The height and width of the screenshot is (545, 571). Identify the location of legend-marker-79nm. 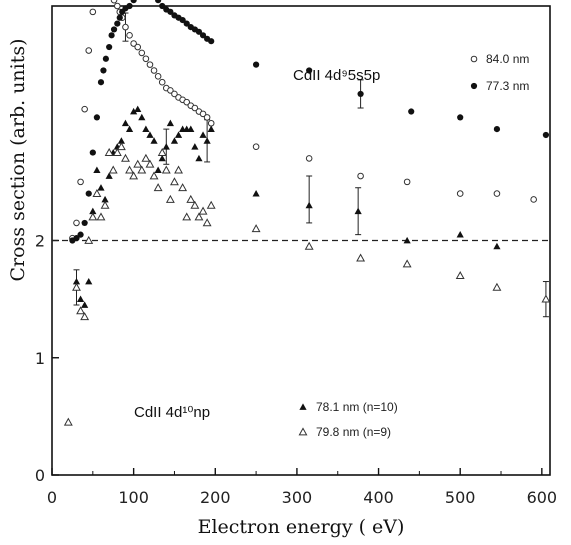
(303, 431).